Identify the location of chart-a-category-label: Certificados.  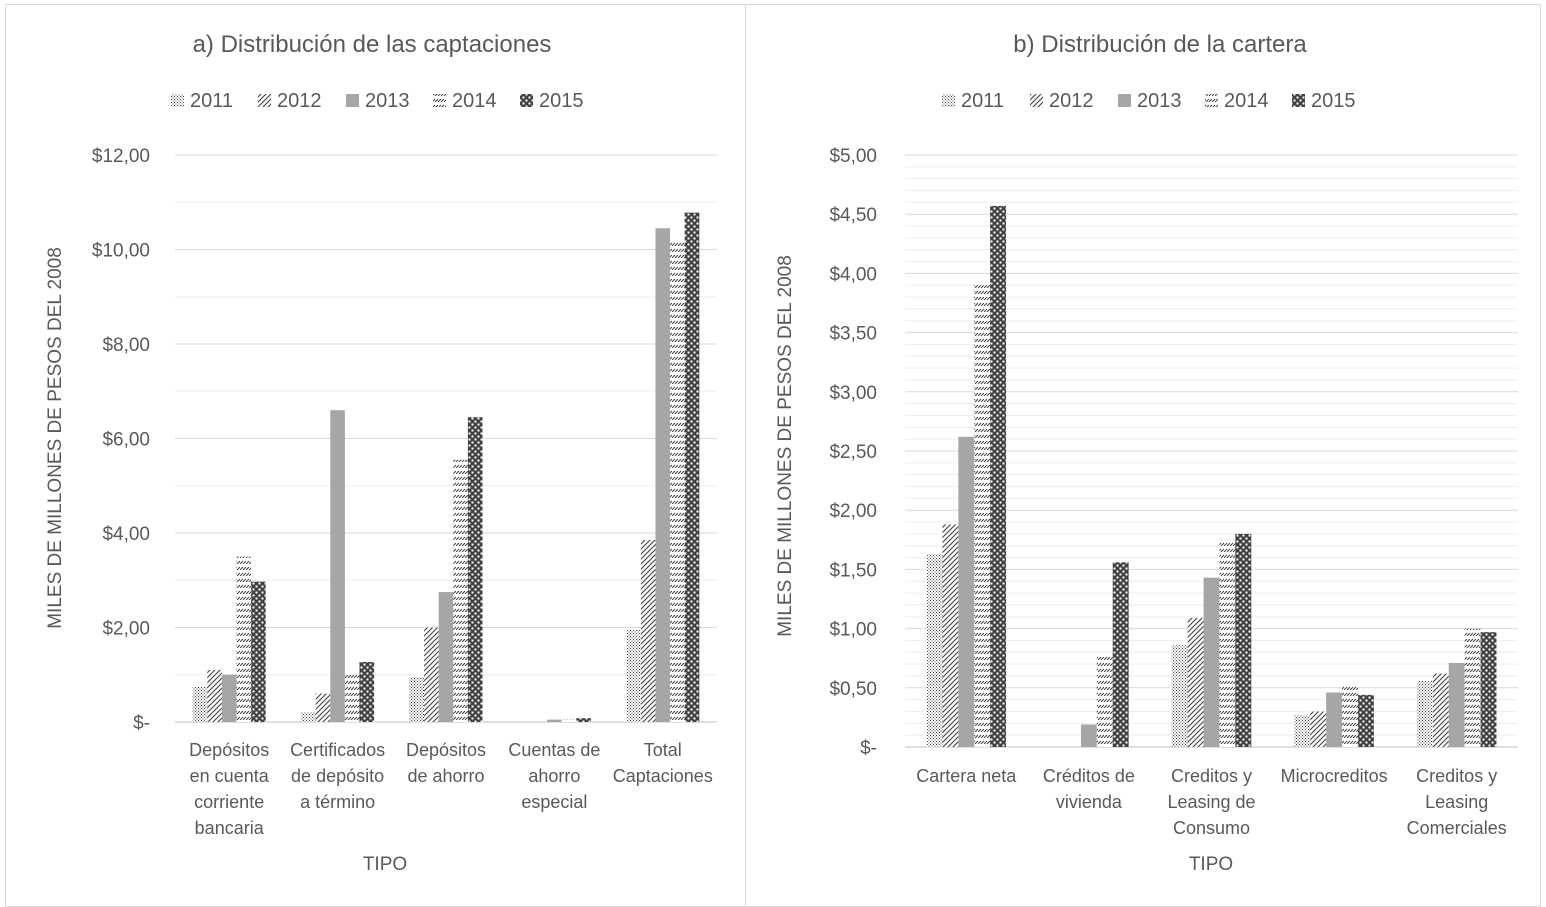
(337, 750).